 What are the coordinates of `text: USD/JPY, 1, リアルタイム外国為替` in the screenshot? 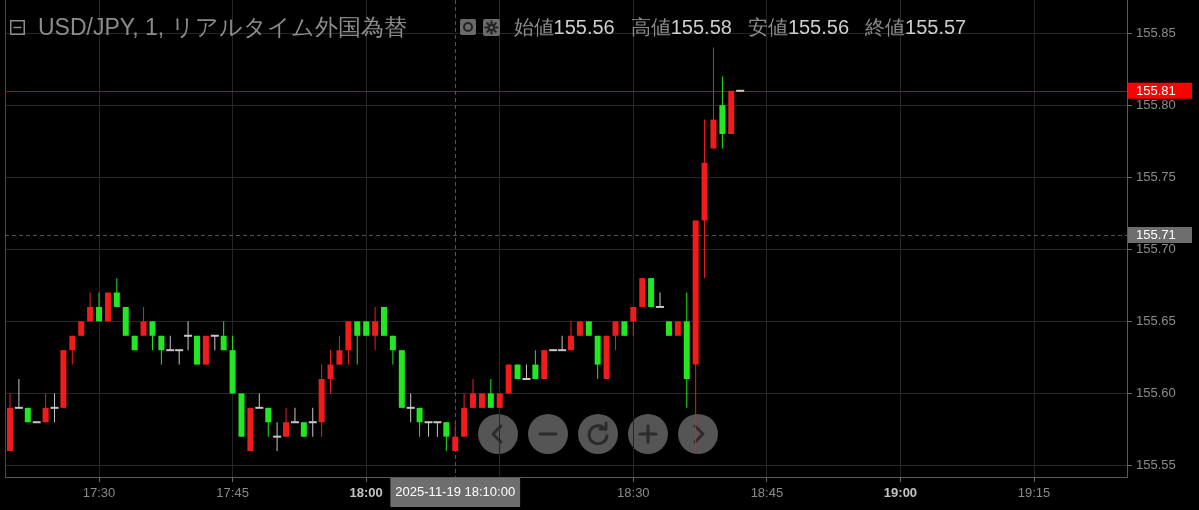 It's located at (222, 27).